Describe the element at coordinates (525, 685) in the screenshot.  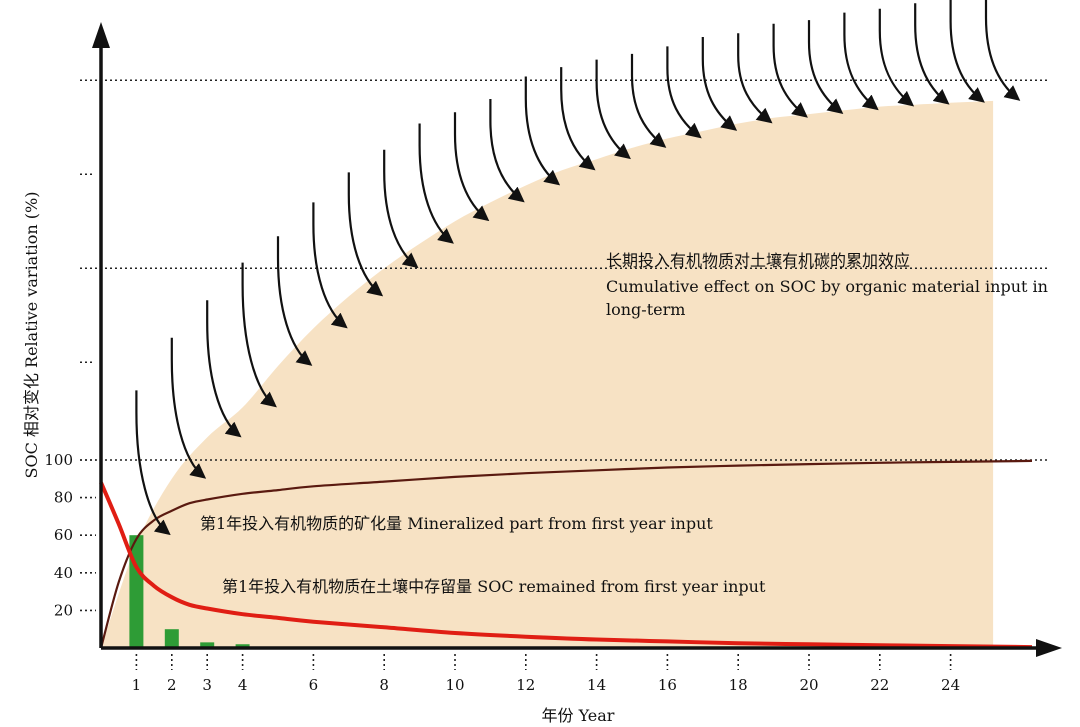
I see `x-tick-label-12: 12` at that location.